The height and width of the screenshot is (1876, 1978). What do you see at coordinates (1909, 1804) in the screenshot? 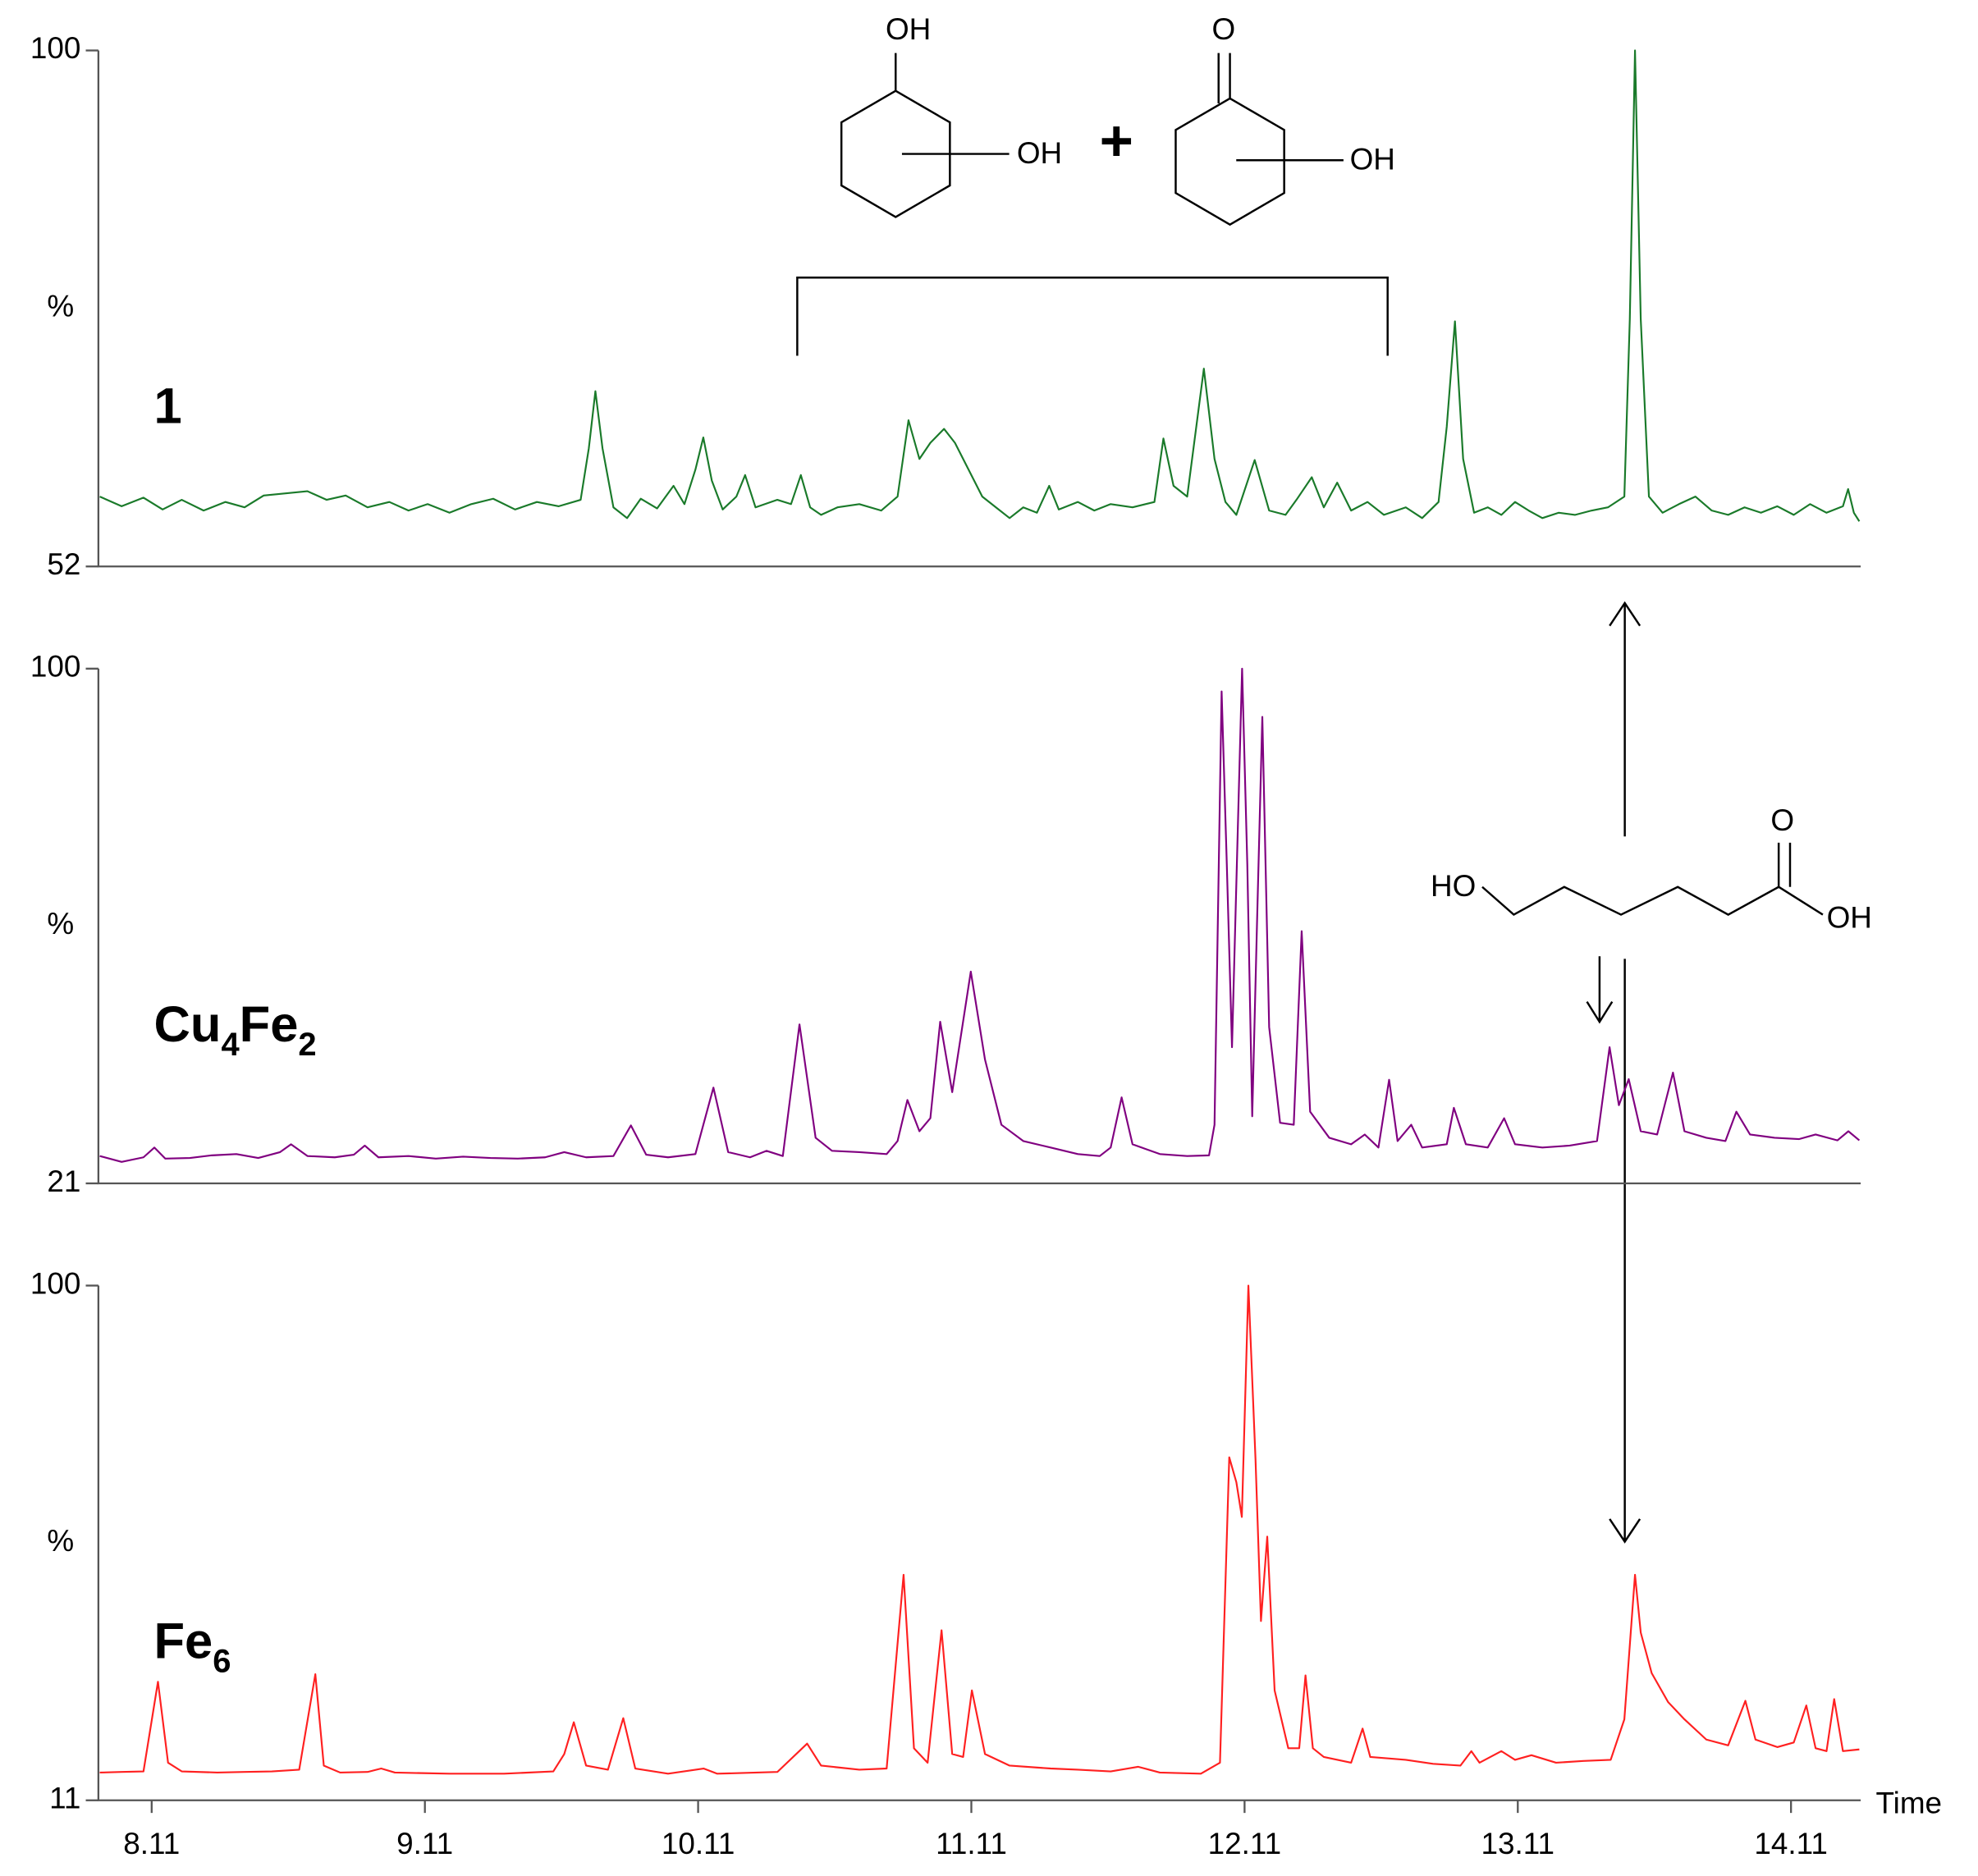
I see `x-axis-label: Time` at bounding box center [1909, 1804].